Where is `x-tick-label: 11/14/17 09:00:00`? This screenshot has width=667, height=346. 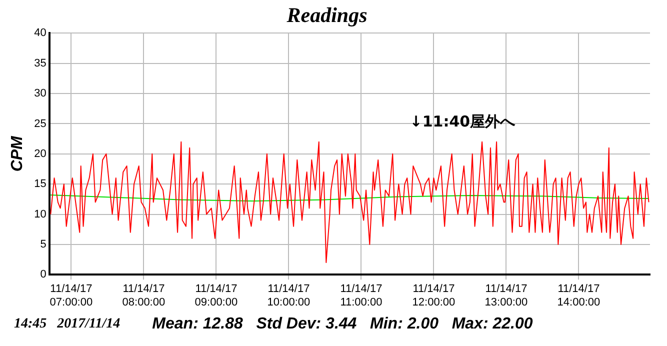
x-tick-label: 11/14/17 09:00:00 is located at coordinates (216, 295).